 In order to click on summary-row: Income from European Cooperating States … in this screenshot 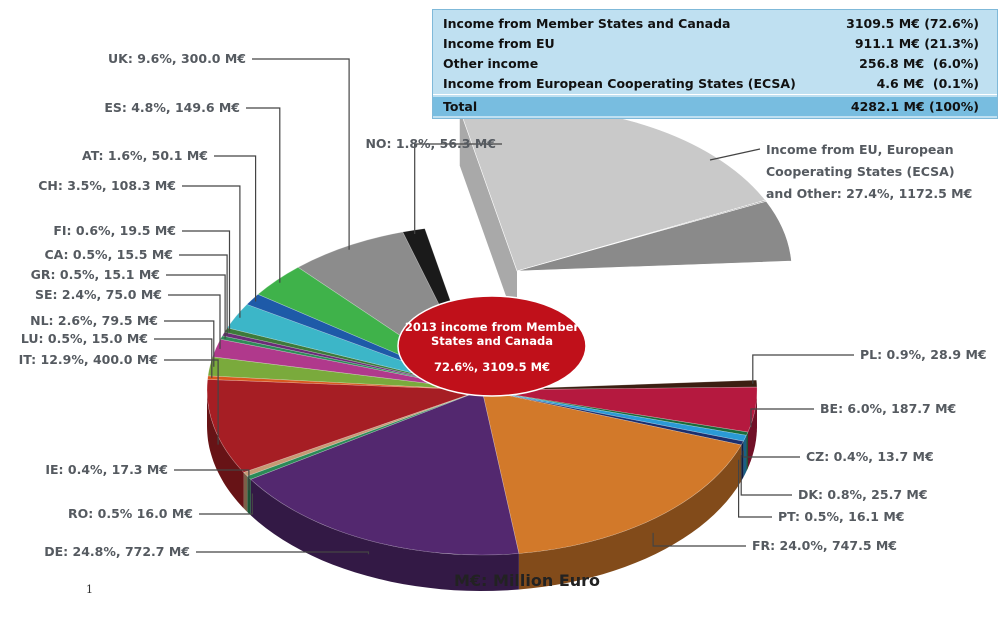, I will do `click(711, 83)`.